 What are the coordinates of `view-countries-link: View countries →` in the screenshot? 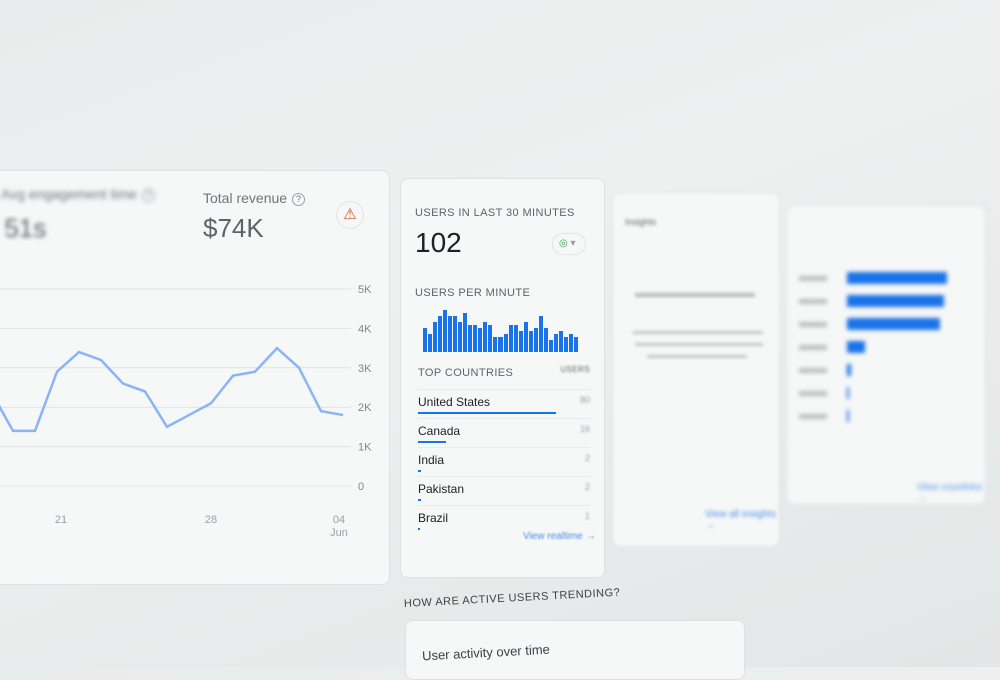 It's located at (951, 493).